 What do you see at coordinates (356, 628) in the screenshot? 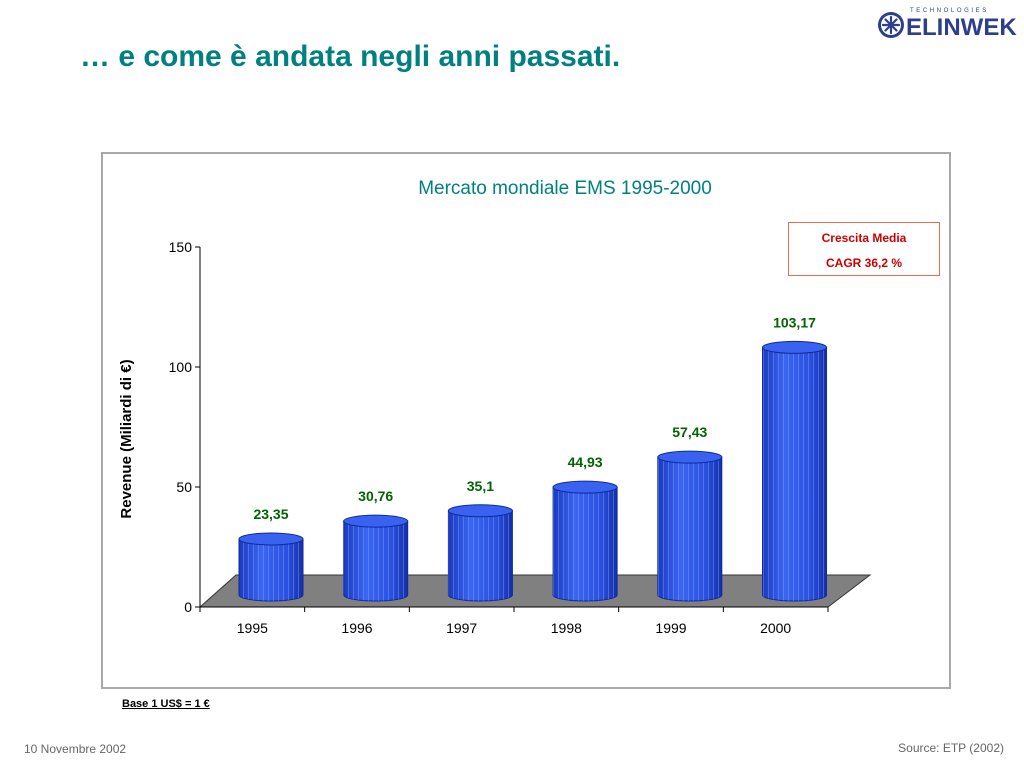
I see `x-tick-label: 1996` at bounding box center [356, 628].